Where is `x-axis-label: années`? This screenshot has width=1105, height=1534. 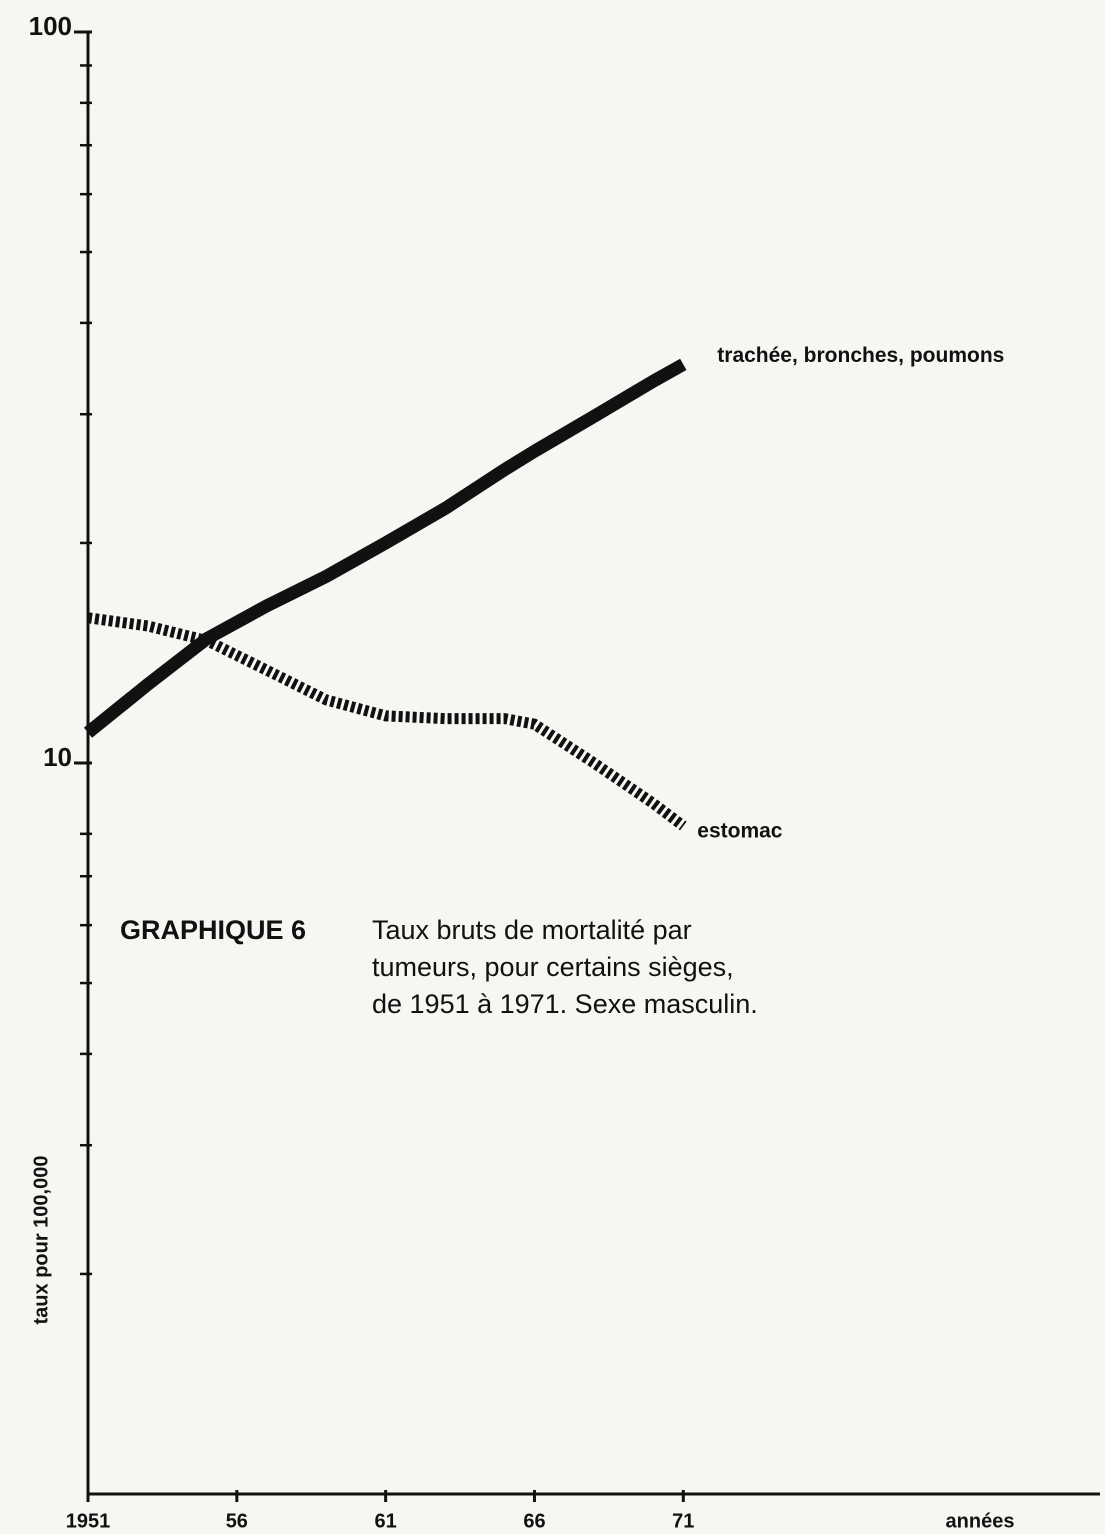
x-axis-label: années is located at coordinates (980, 1521).